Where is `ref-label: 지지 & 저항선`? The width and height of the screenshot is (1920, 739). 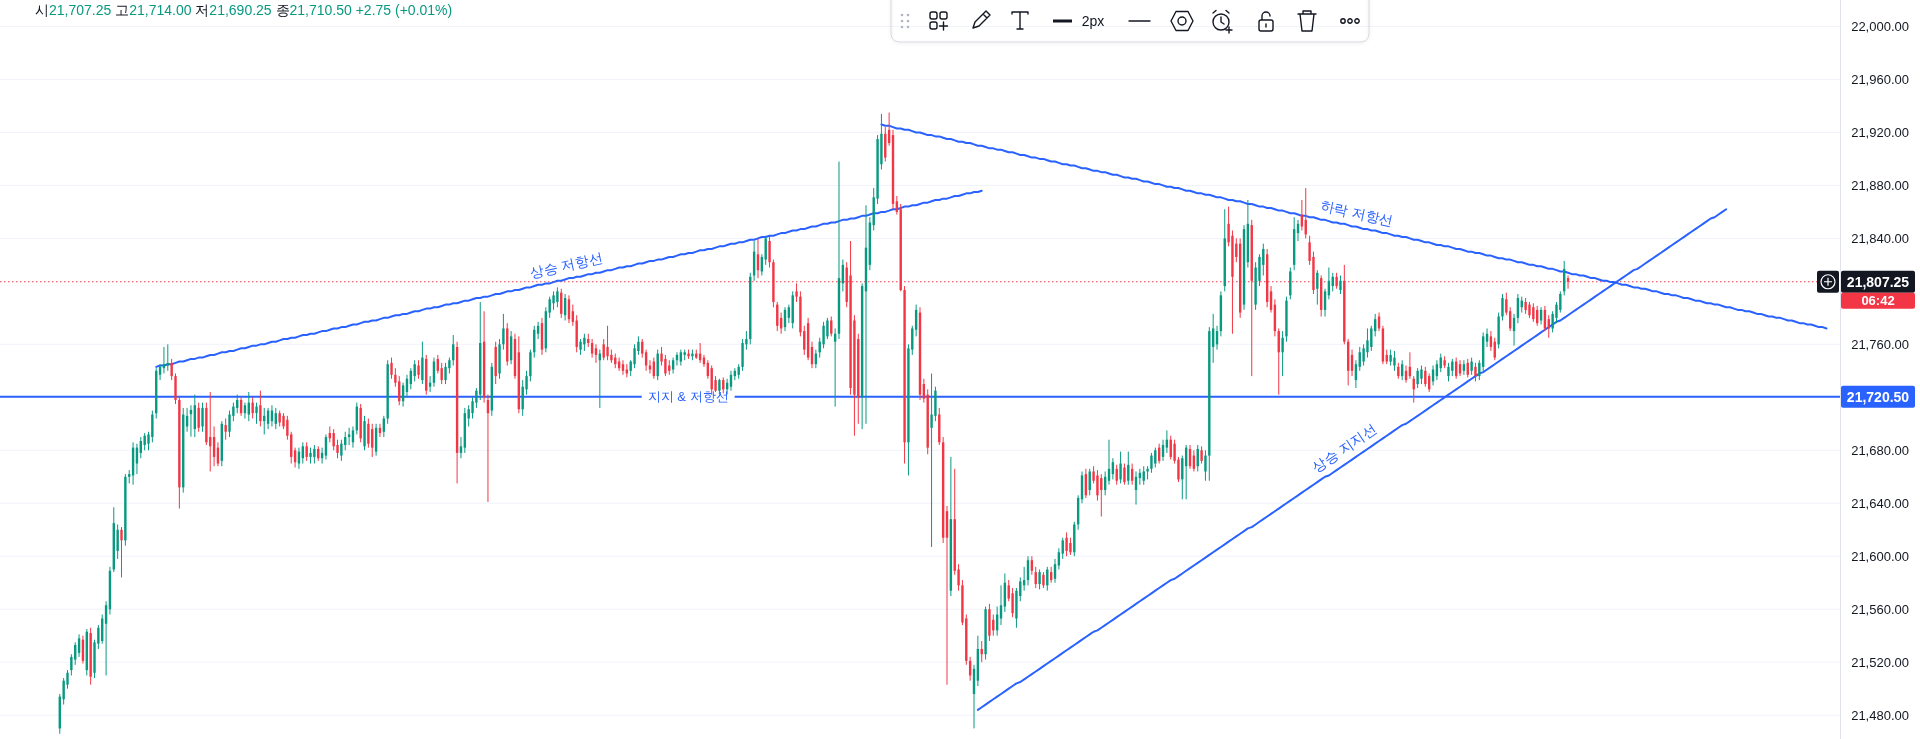
ref-label: 지지 & 저항선 is located at coordinates (688, 397).